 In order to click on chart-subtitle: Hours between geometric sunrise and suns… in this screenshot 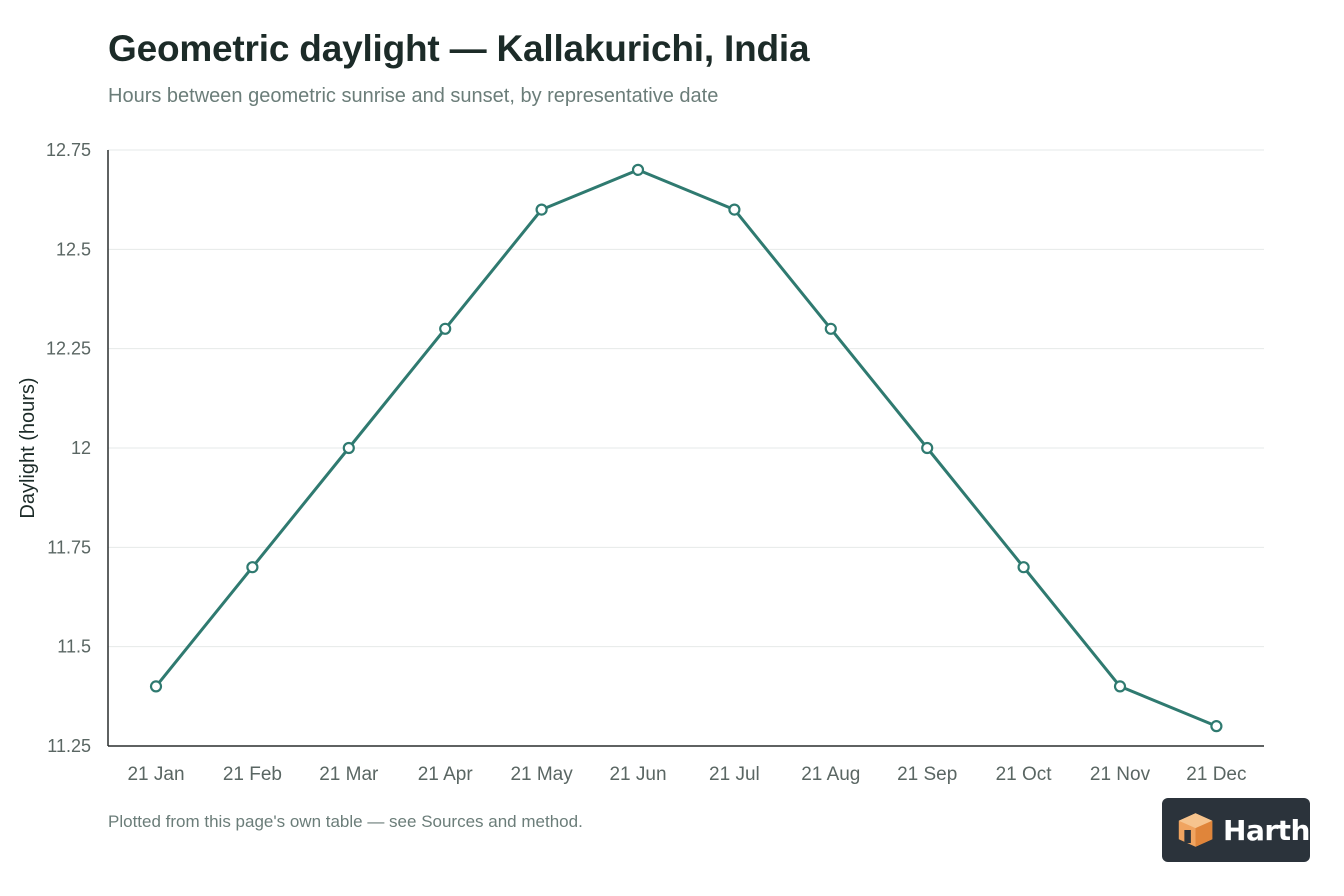, I will do `click(413, 96)`.